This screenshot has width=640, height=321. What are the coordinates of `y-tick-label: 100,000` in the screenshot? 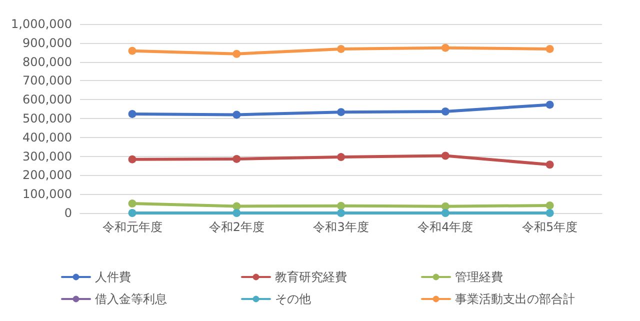 It's located at (47, 194).